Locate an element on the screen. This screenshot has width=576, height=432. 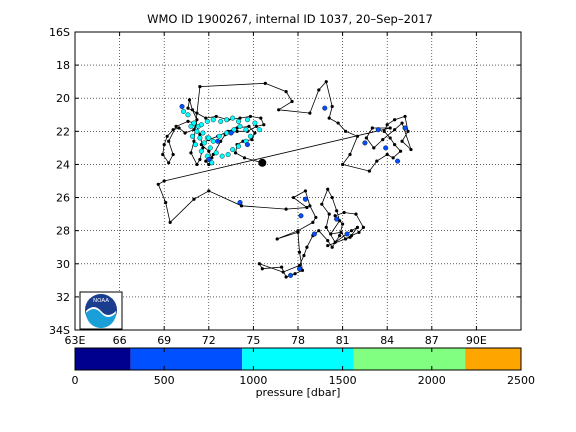
y-tick-label: 34S is located at coordinates (59, 330).